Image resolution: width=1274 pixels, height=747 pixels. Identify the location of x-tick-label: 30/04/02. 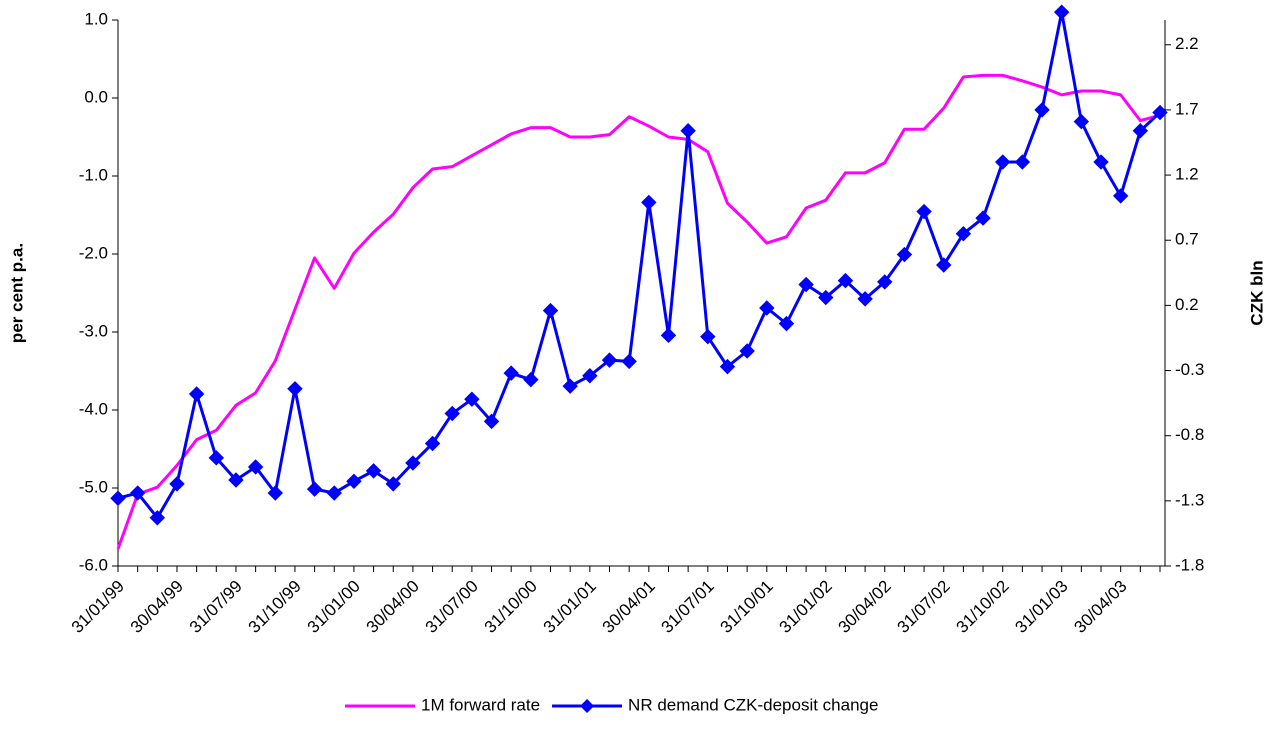
(865, 607).